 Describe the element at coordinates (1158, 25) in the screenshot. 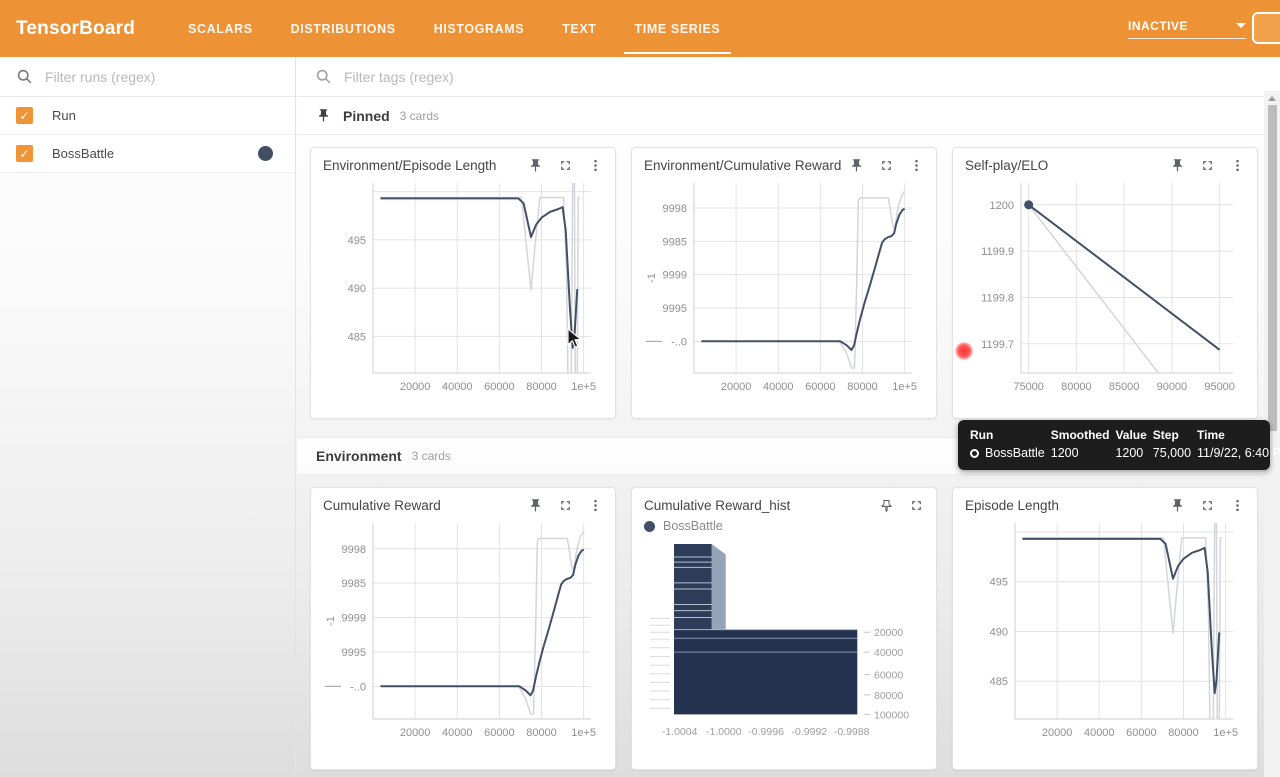

I see `status-label: INACTIVE` at that location.